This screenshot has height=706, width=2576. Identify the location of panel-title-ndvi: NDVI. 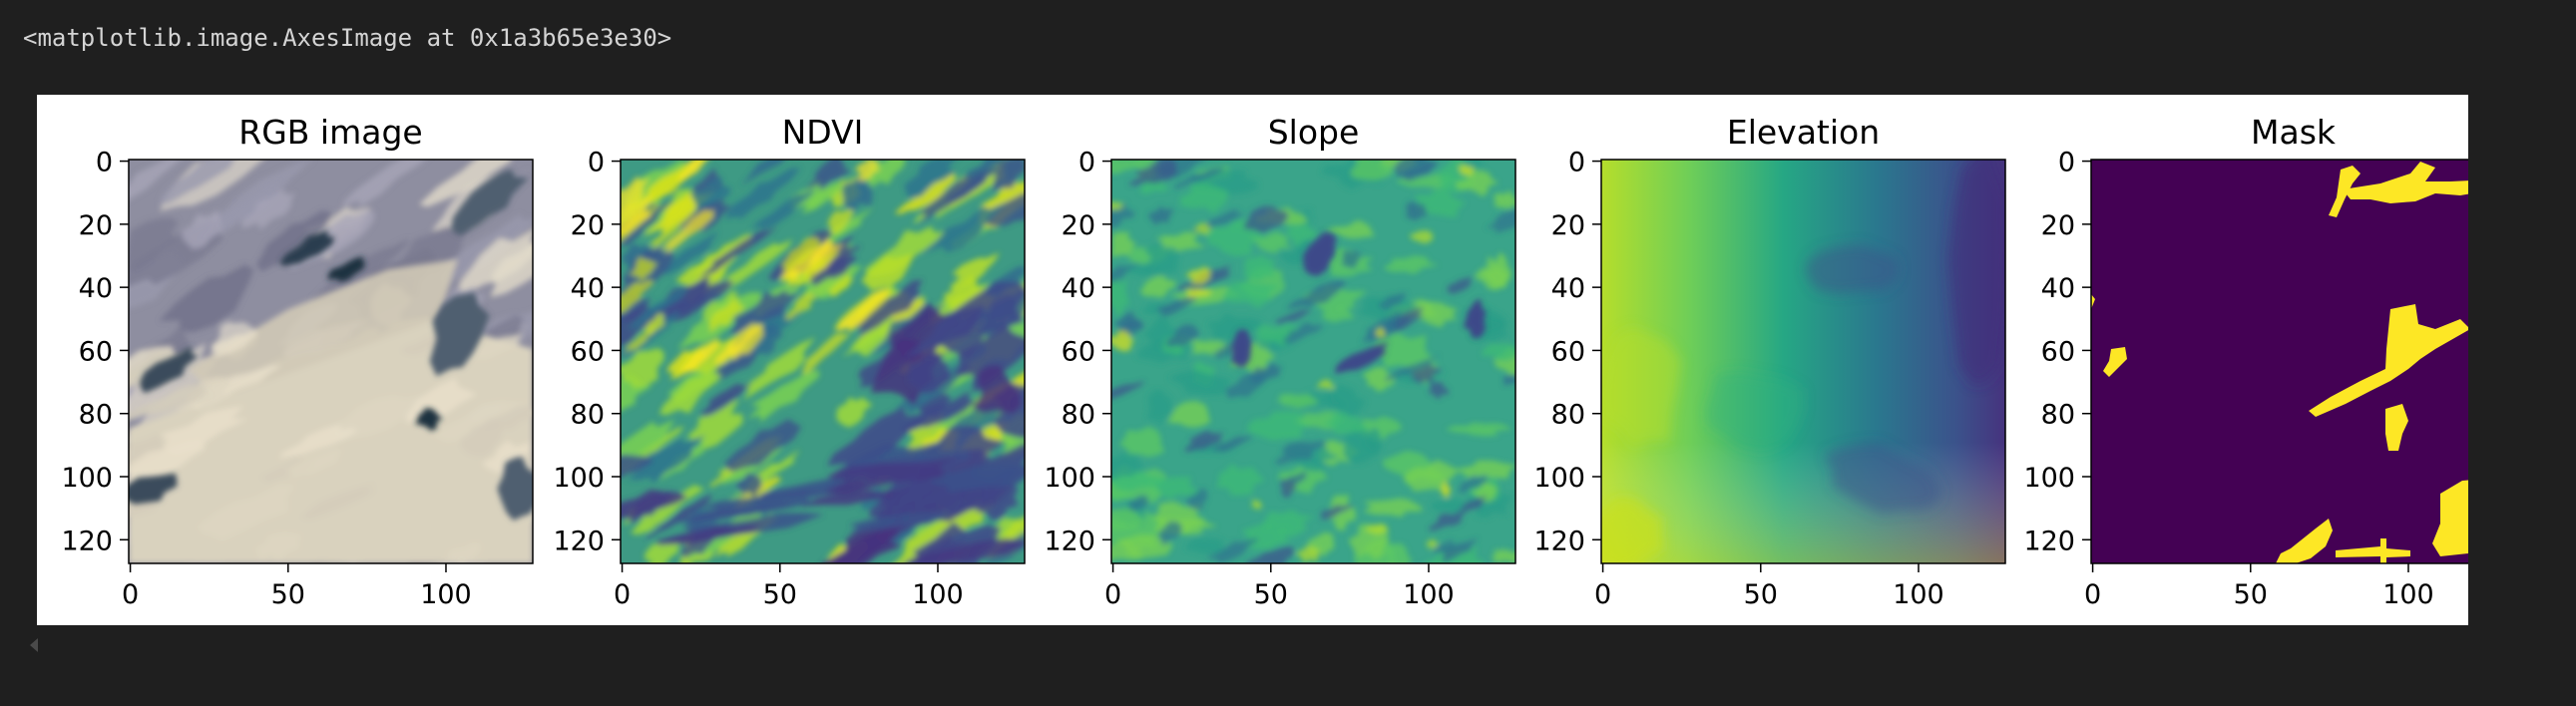
(823, 132).